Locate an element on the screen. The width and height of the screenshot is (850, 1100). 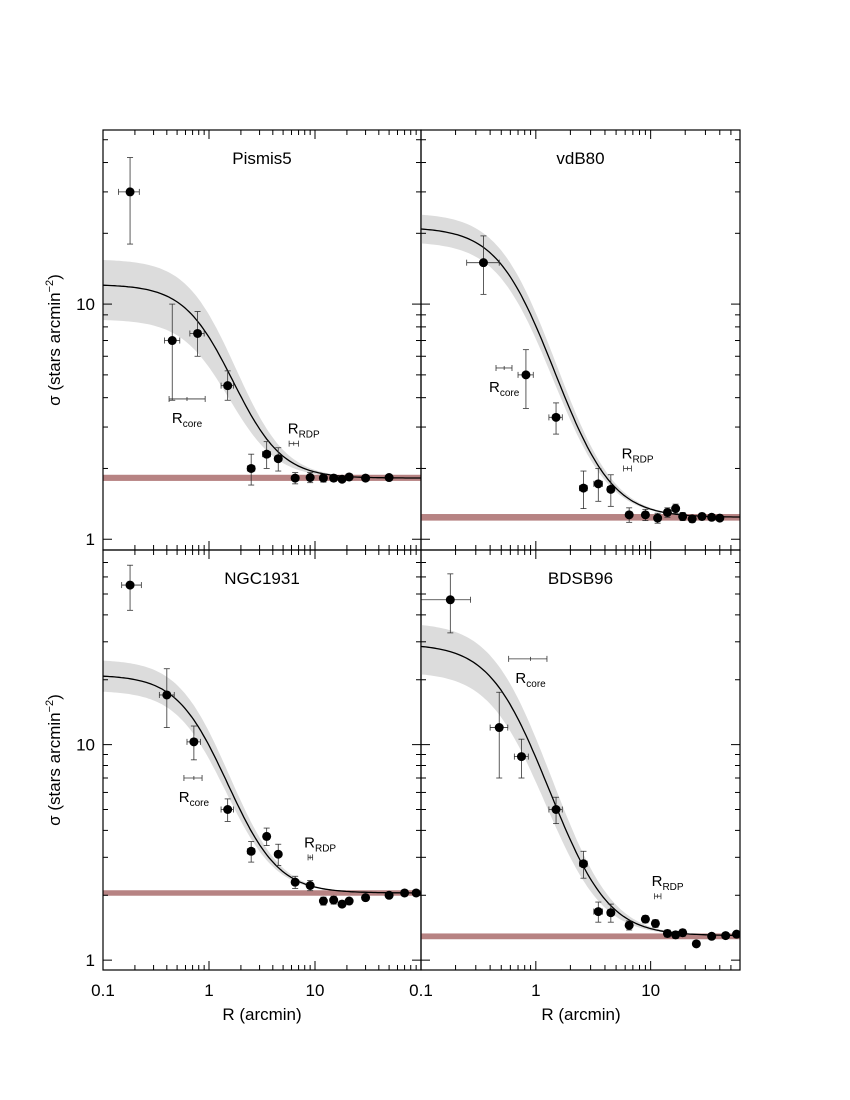
panel-bdsb96-point-6-marker is located at coordinates (611, 913).